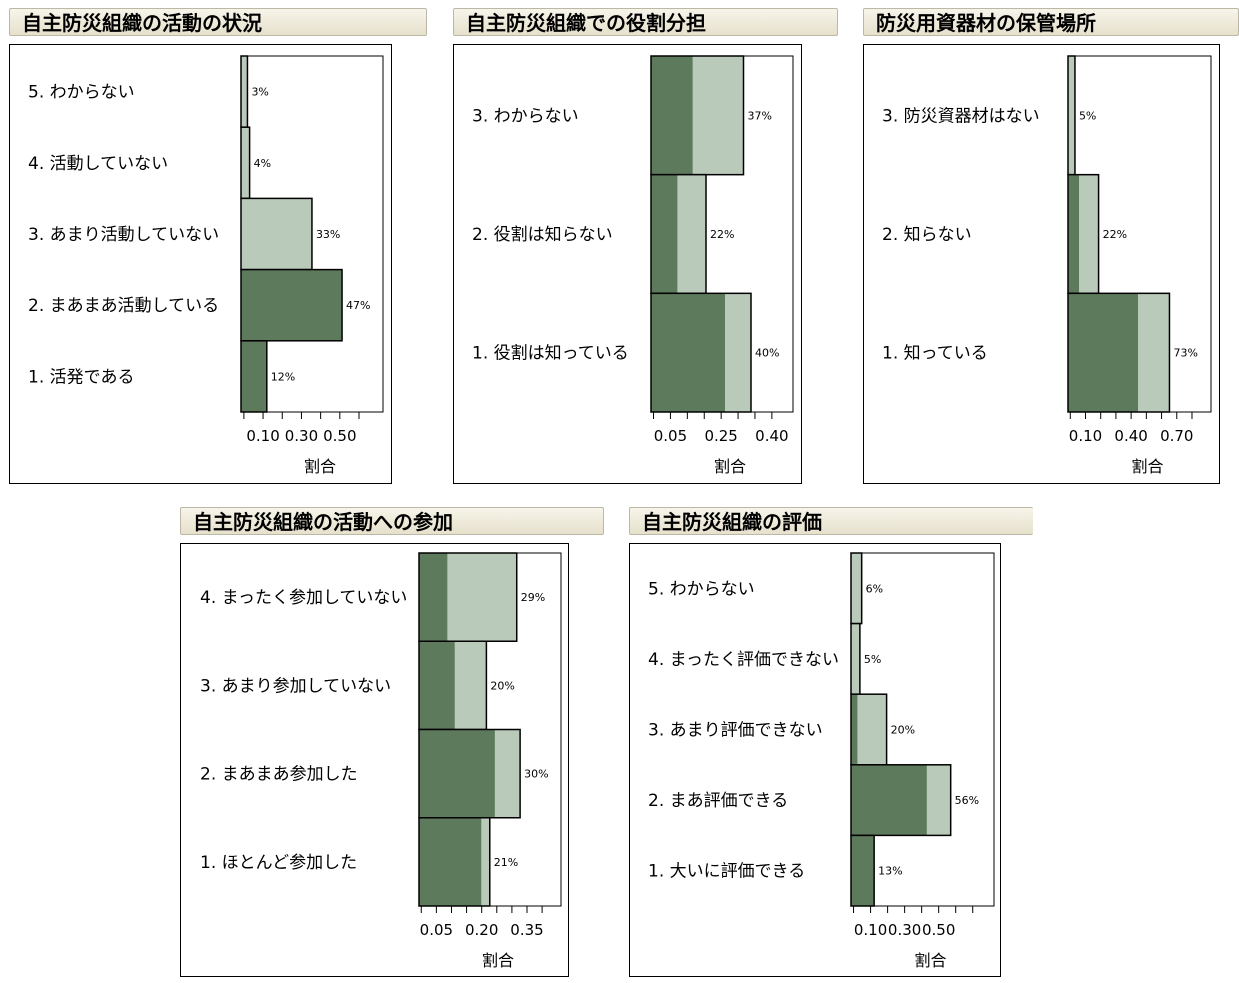  I want to click on chart-title-bar-1: 自主防災組織の活動の状況, so click(218, 22).